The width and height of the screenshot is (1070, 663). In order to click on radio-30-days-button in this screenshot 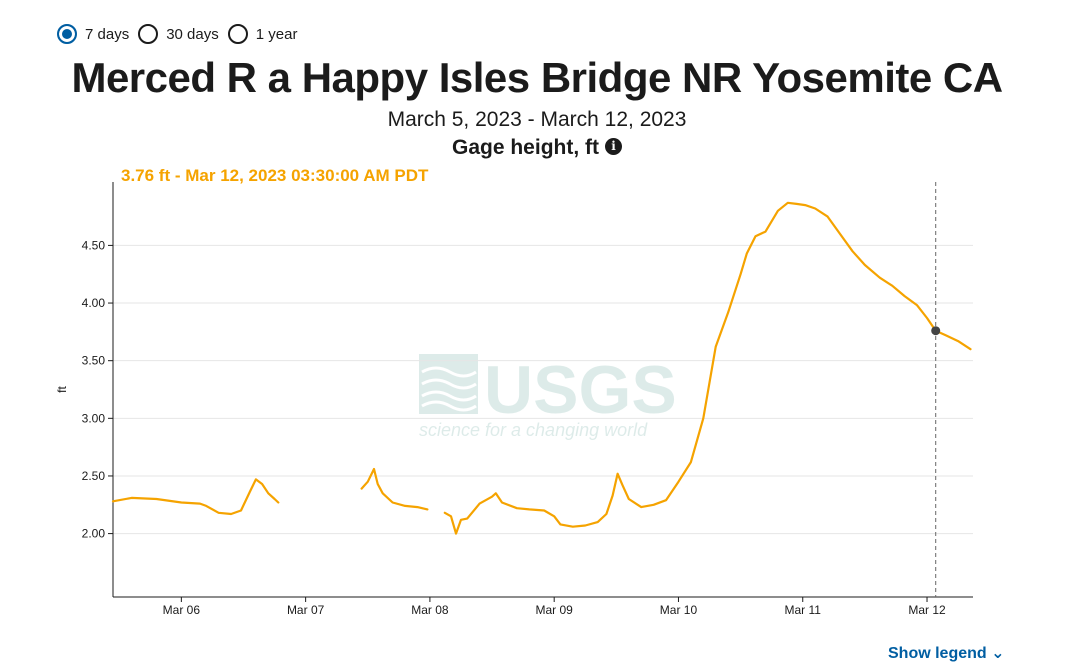, I will do `click(148, 34)`.